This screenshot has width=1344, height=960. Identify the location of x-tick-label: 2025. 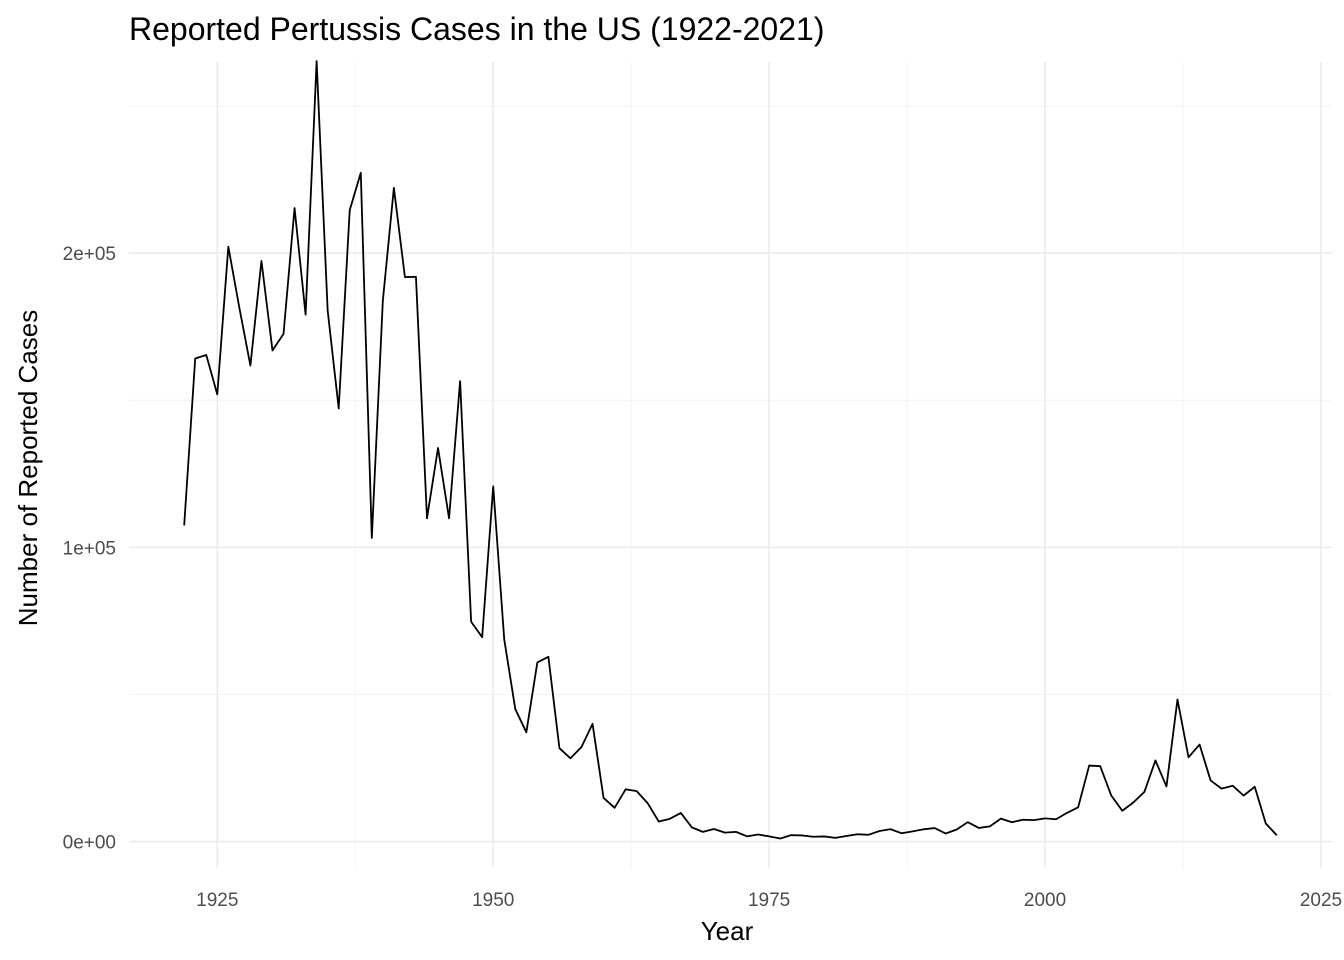
(1321, 900).